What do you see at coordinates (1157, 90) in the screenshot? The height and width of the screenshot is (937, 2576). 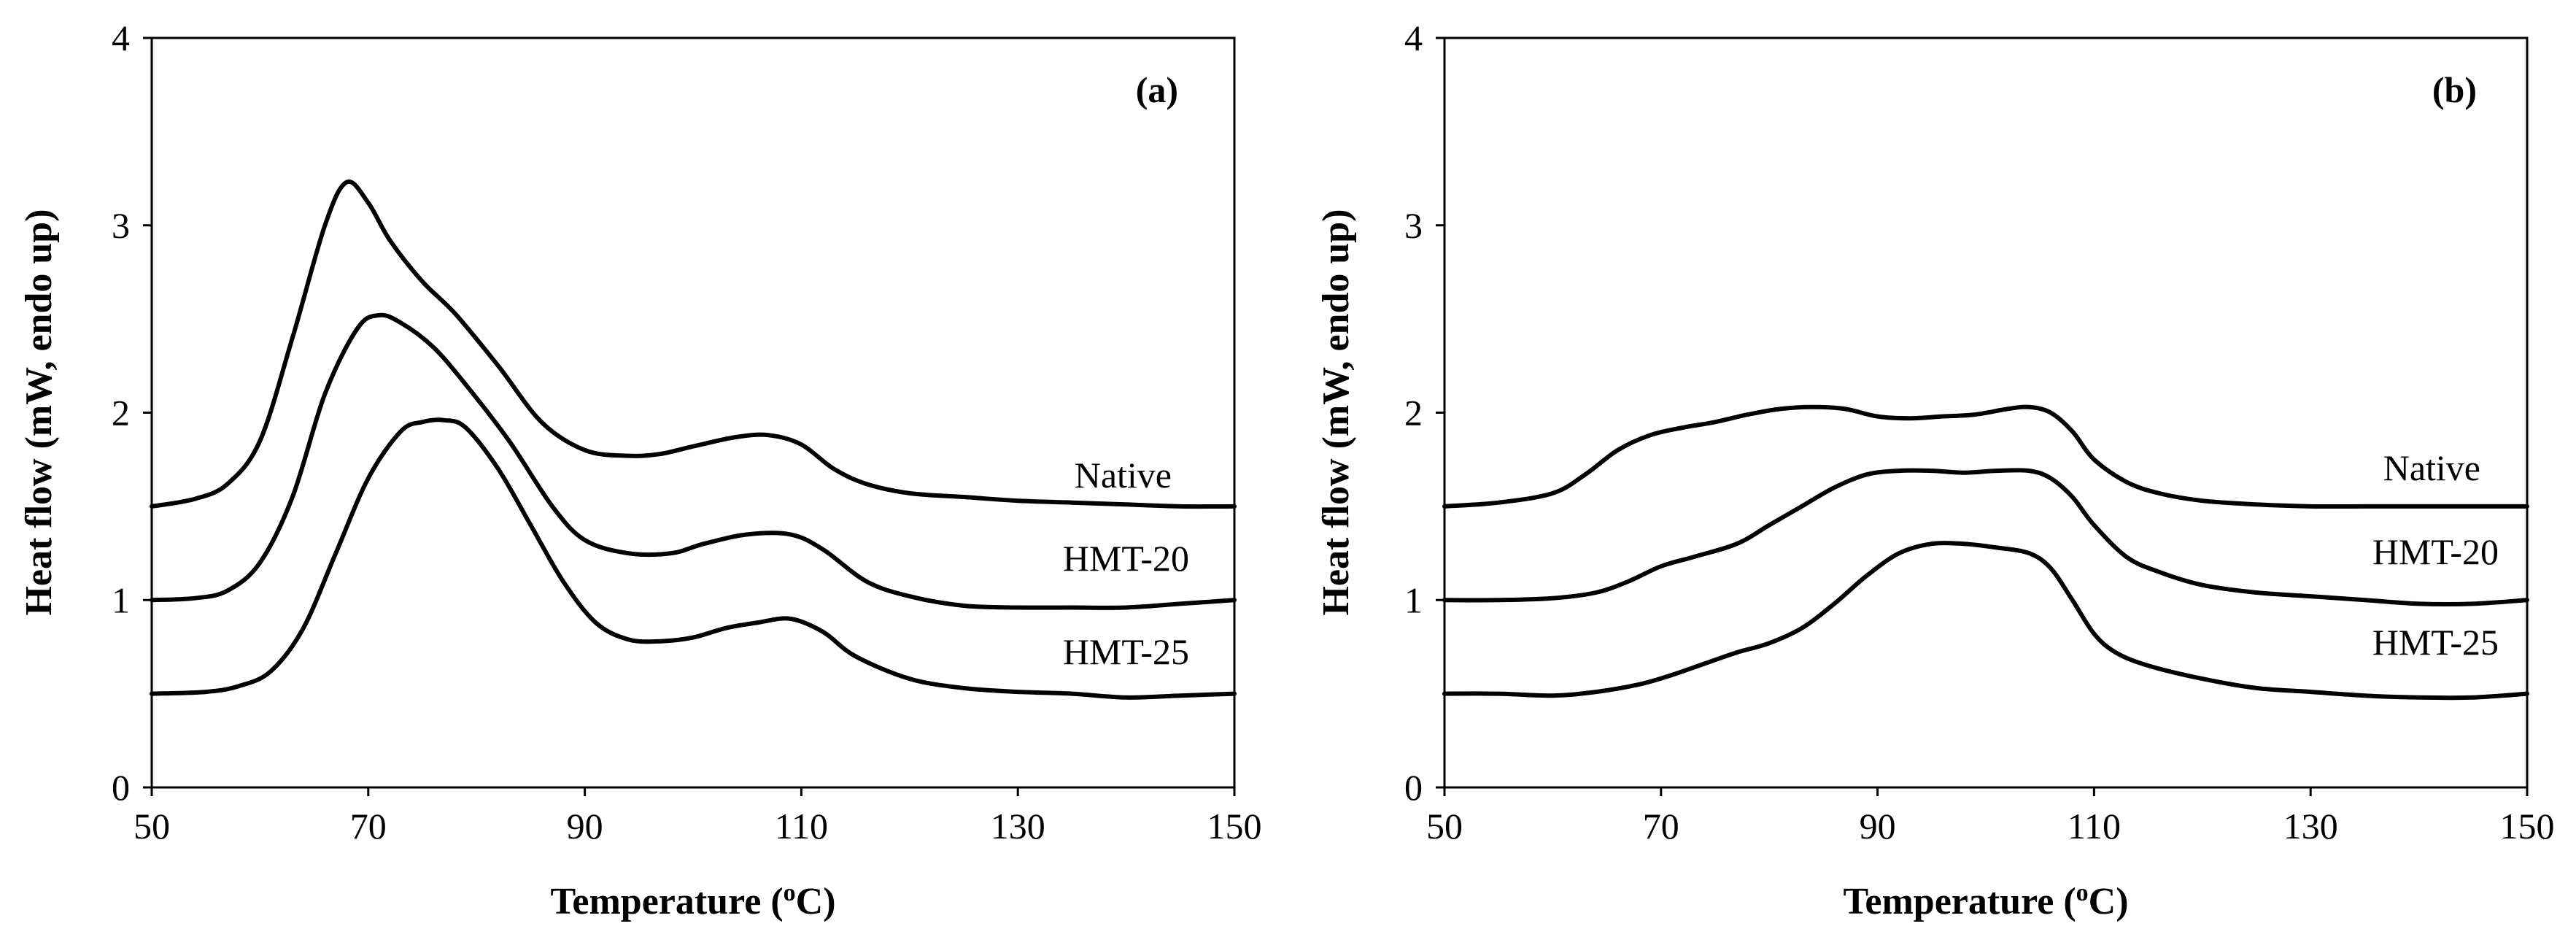 I see `panel-label: (a)` at bounding box center [1157, 90].